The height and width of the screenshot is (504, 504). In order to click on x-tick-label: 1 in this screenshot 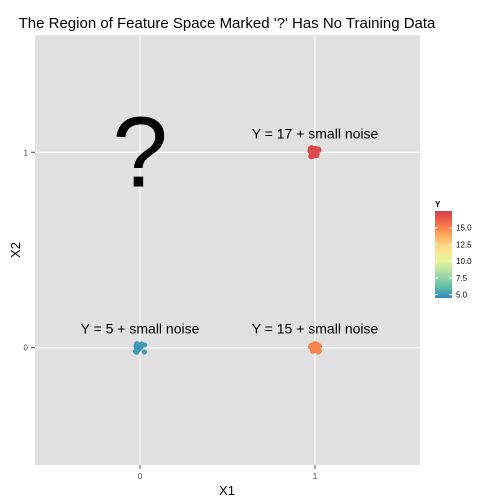, I will do `click(315, 476)`.